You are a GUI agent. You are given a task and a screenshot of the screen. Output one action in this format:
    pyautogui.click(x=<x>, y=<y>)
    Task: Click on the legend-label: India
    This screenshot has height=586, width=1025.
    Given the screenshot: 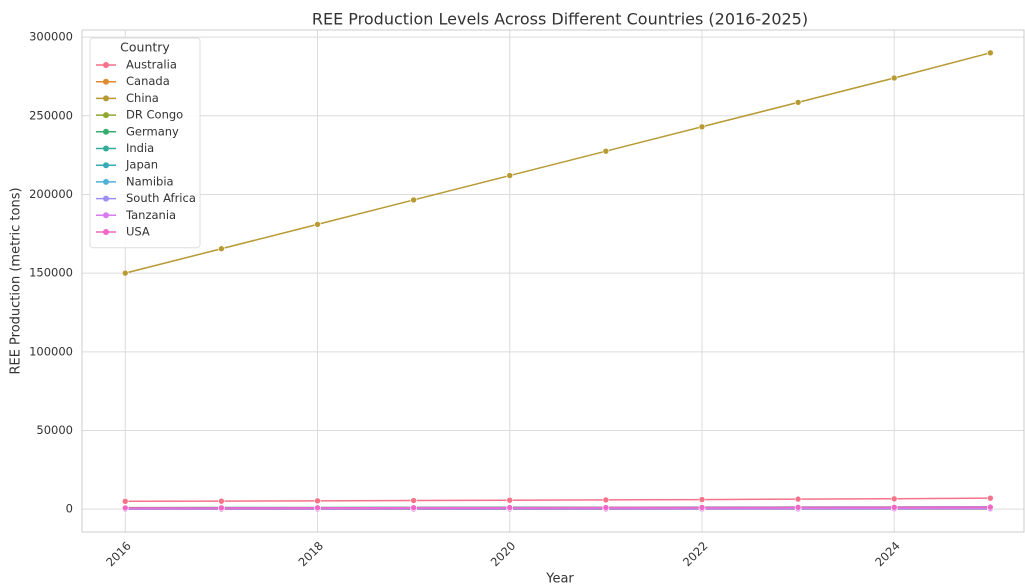 What is the action you would take?
    pyautogui.click(x=140, y=148)
    